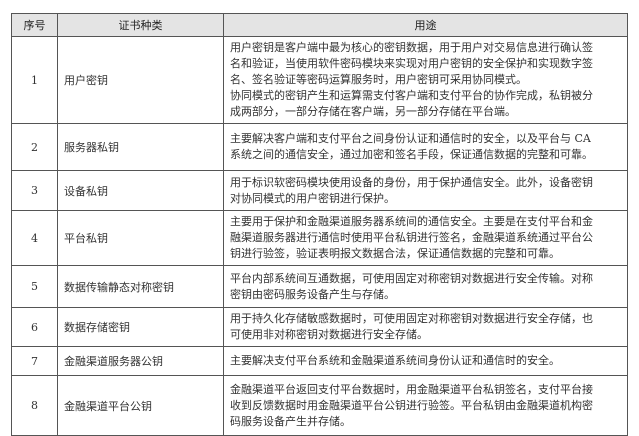 The image size is (639, 436). What do you see at coordinates (34, 190) in the screenshot?
I see `row-number: 3` at bounding box center [34, 190].